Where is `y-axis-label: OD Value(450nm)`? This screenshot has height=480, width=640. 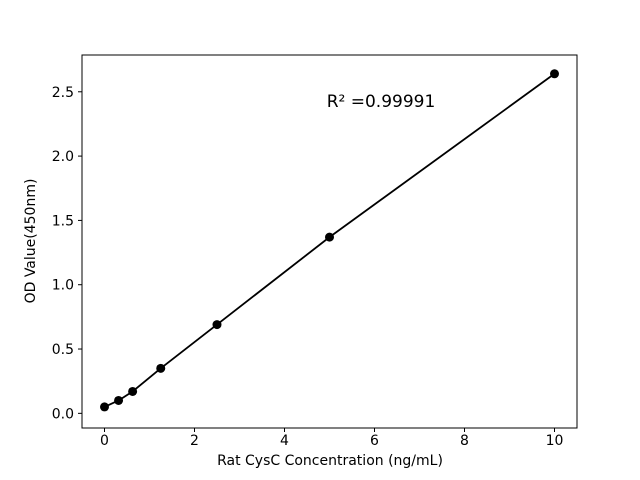
y-axis-label: OD Value(450nm) is located at coordinates (31, 241).